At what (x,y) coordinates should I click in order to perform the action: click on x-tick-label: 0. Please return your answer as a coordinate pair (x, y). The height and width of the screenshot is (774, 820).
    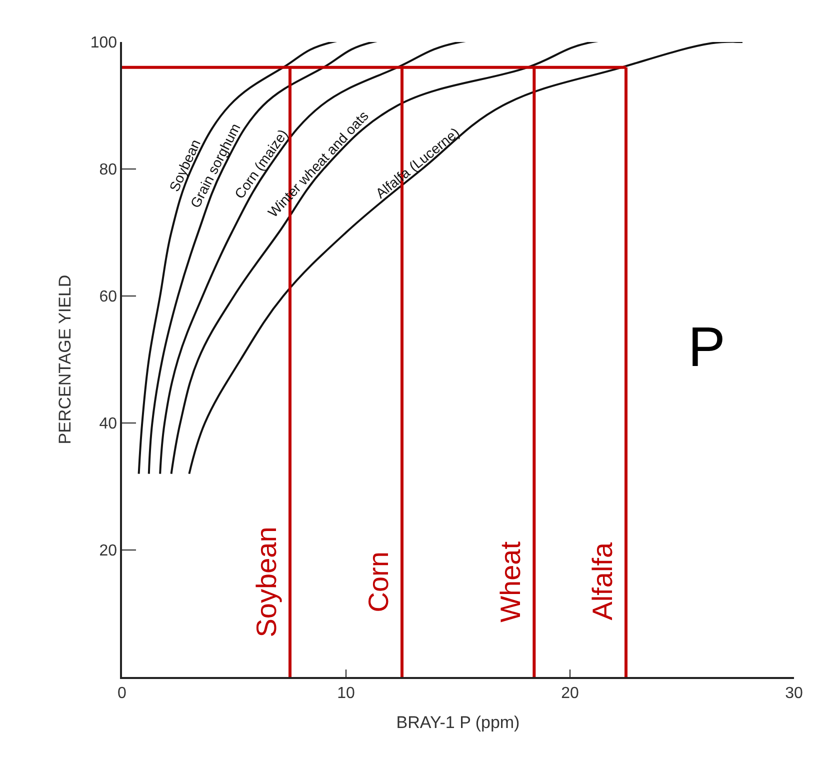
    Looking at the image, I should click on (122, 693).